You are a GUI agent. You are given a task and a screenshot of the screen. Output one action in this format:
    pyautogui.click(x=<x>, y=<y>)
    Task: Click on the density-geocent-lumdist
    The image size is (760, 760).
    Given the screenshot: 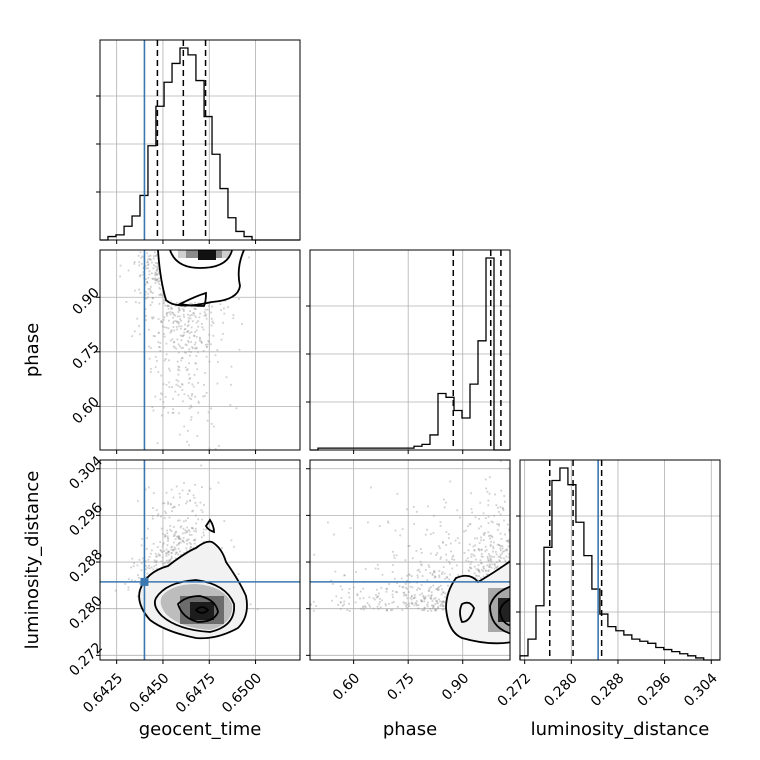 What is the action you would take?
    pyautogui.click(x=193, y=579)
    